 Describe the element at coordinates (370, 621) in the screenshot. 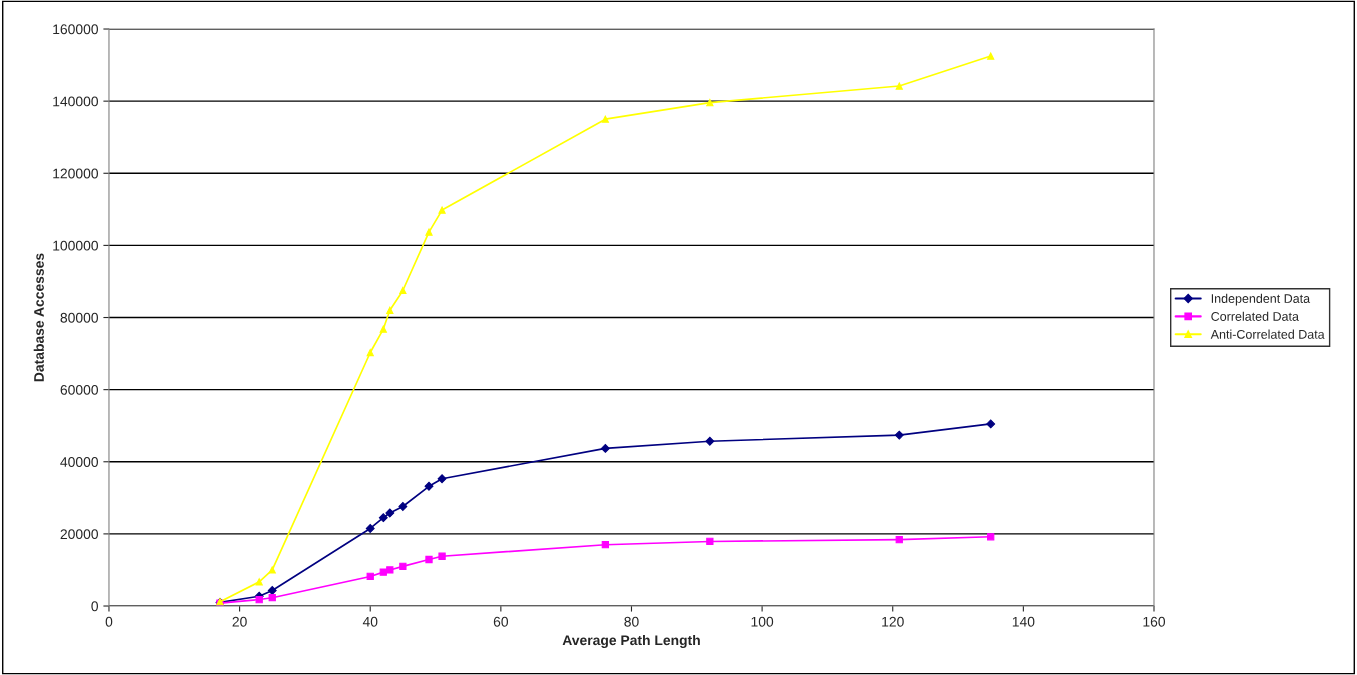

I see `x-tick-label: 40` at that location.